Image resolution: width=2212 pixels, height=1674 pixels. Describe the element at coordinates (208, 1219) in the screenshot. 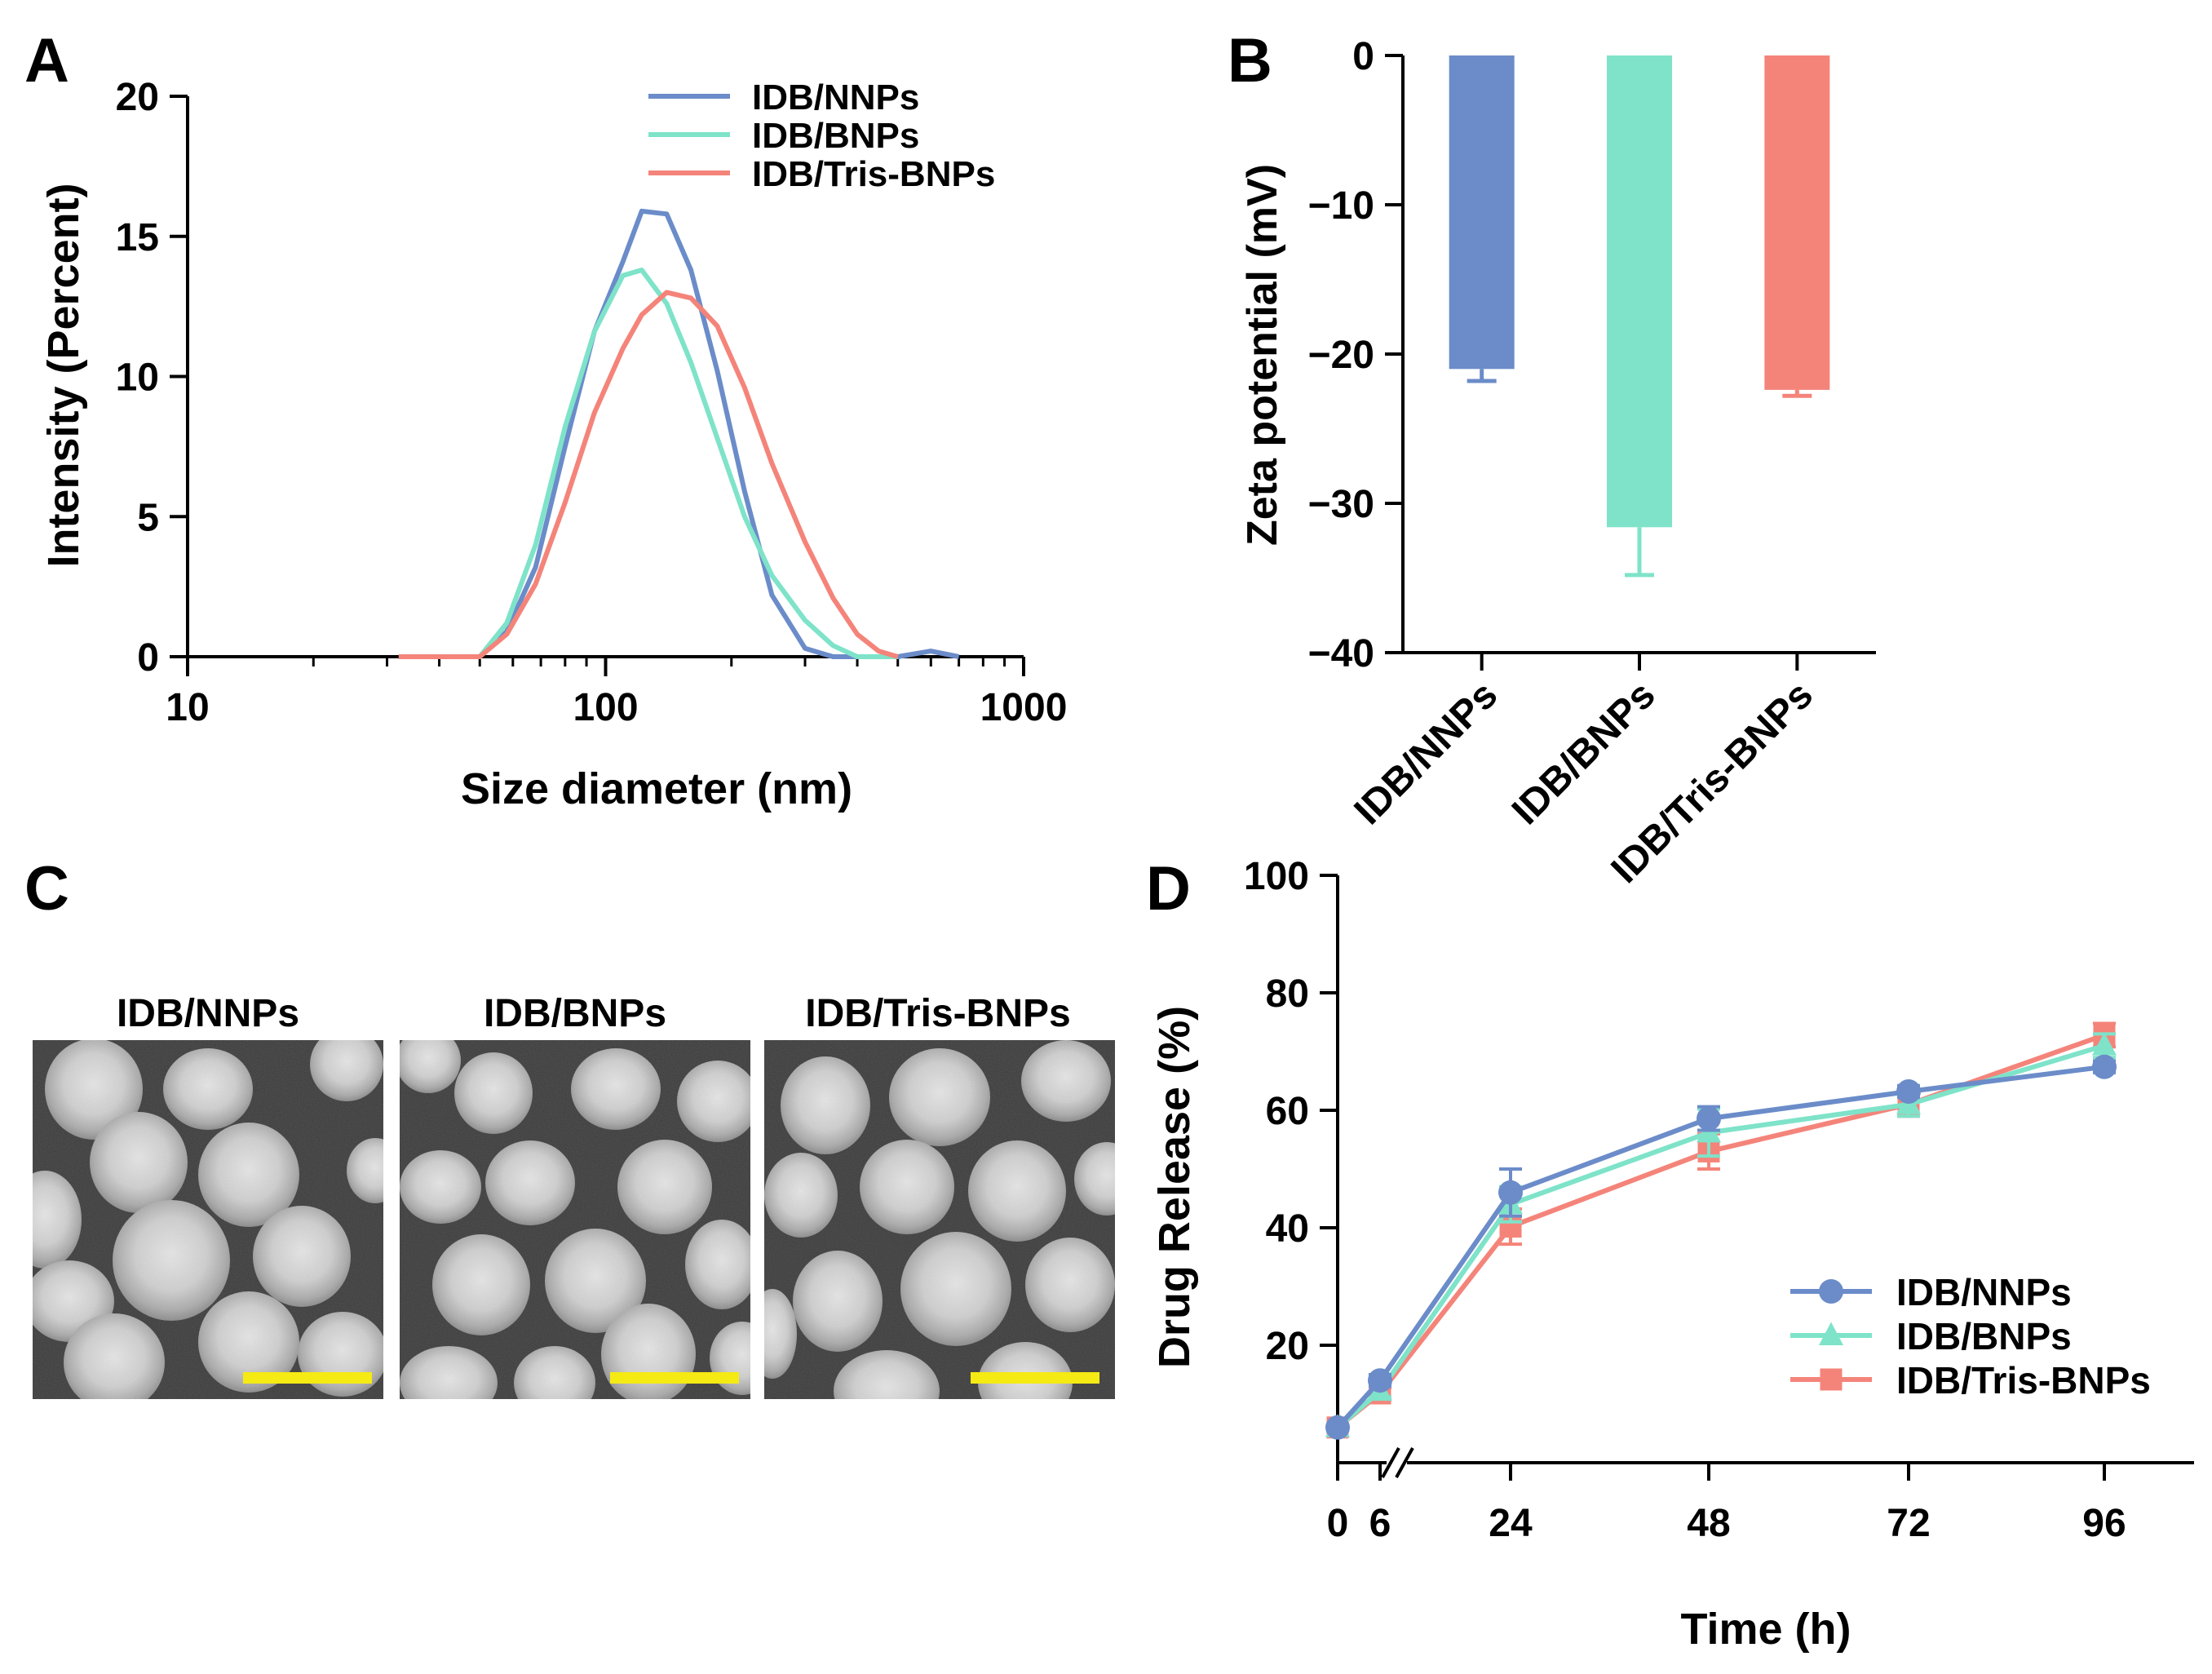

I see `tem-image-nnps` at that location.